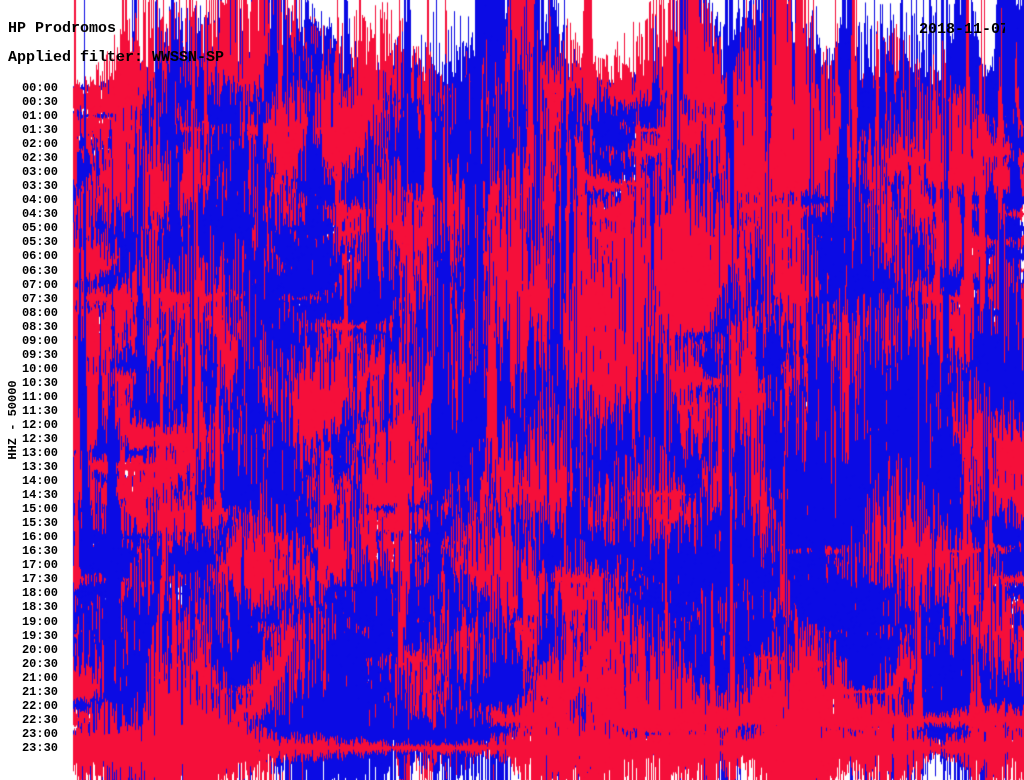 This screenshot has width=1024, height=780. What do you see at coordinates (39, 747) in the screenshot?
I see `time-label: 23:30` at bounding box center [39, 747].